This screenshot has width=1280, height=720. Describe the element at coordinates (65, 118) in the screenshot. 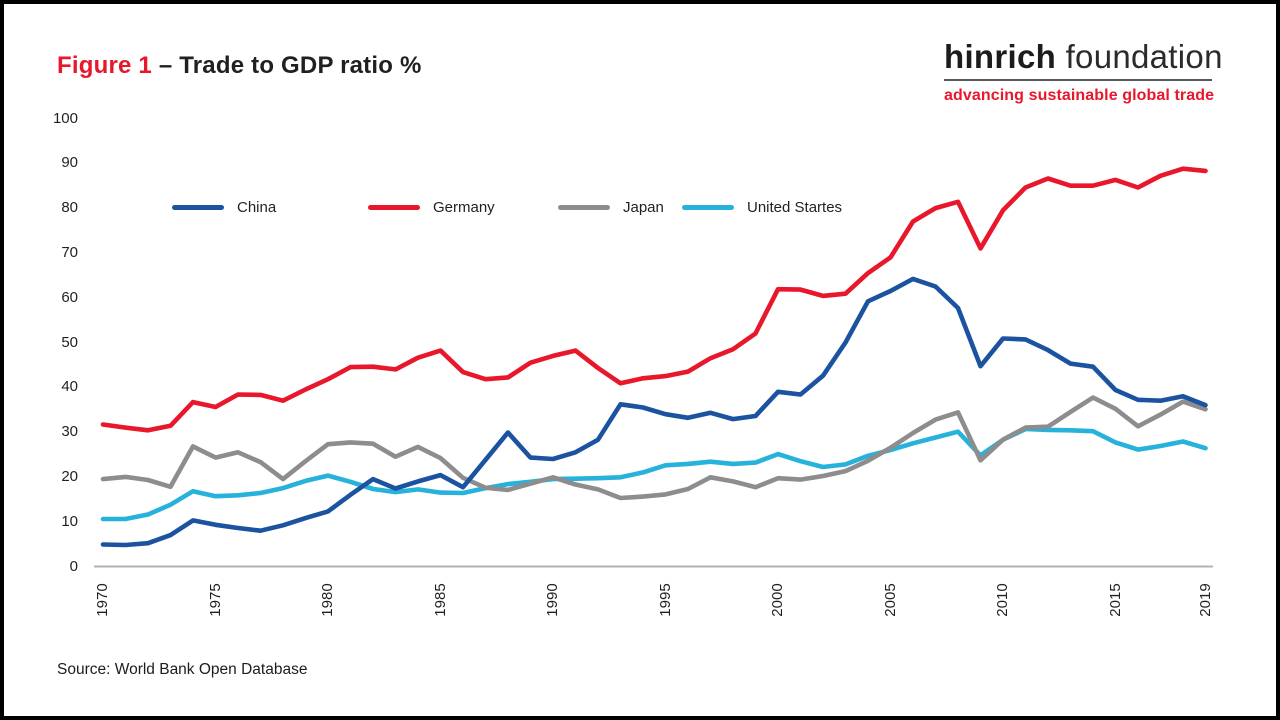

I see `y-tick-label-100: 100` at that location.